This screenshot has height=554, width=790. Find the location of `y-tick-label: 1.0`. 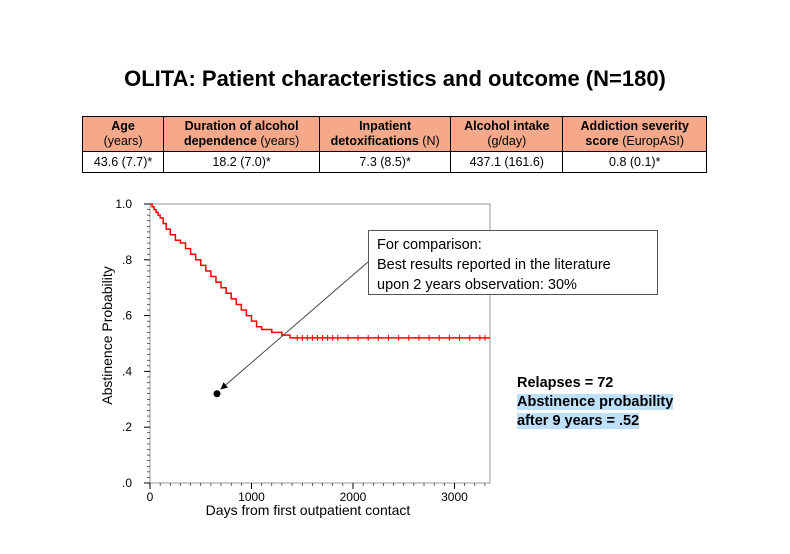

y-tick-label: 1.0 is located at coordinates (123, 204).